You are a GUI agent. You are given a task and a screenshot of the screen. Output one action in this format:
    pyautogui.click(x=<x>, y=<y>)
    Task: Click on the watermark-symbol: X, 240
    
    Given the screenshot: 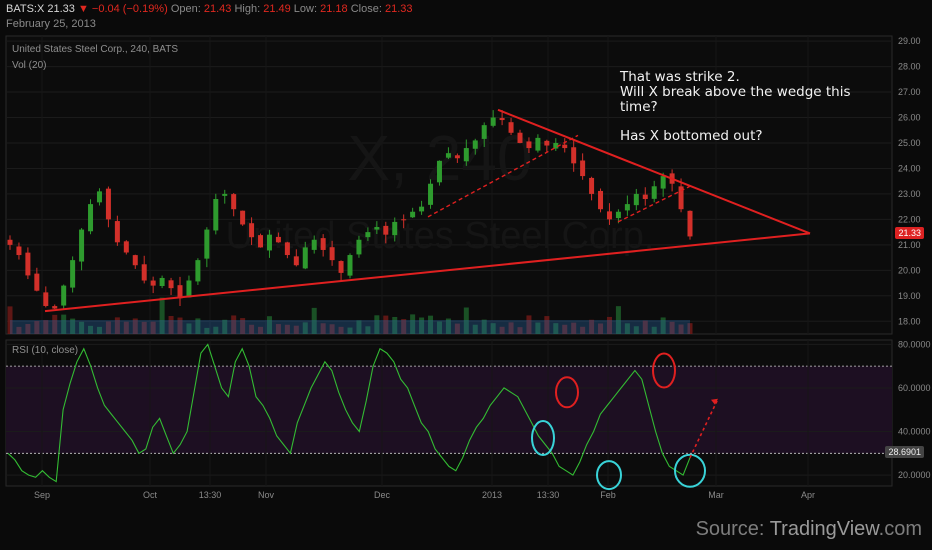 What is the action you would take?
    pyautogui.click(x=439, y=158)
    